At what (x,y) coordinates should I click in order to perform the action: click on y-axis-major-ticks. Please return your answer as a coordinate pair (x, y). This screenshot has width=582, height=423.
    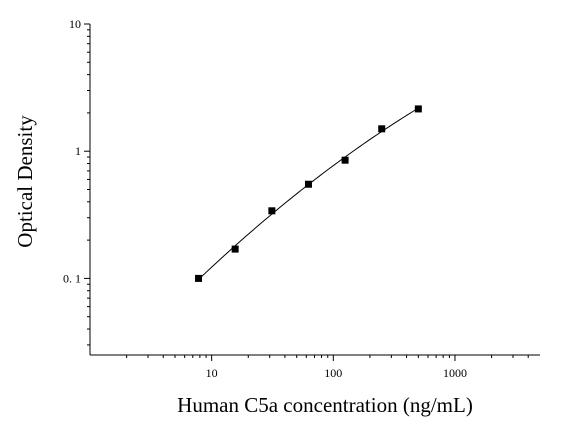
    Looking at the image, I should click on (87, 151).